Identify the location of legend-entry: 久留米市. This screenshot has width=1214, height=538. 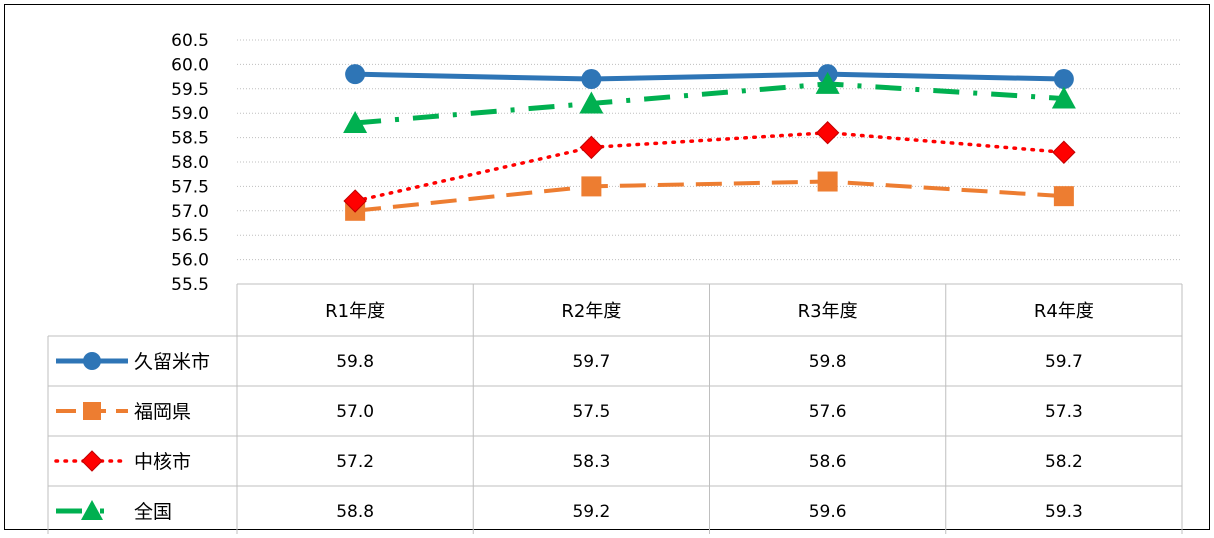
(133, 362).